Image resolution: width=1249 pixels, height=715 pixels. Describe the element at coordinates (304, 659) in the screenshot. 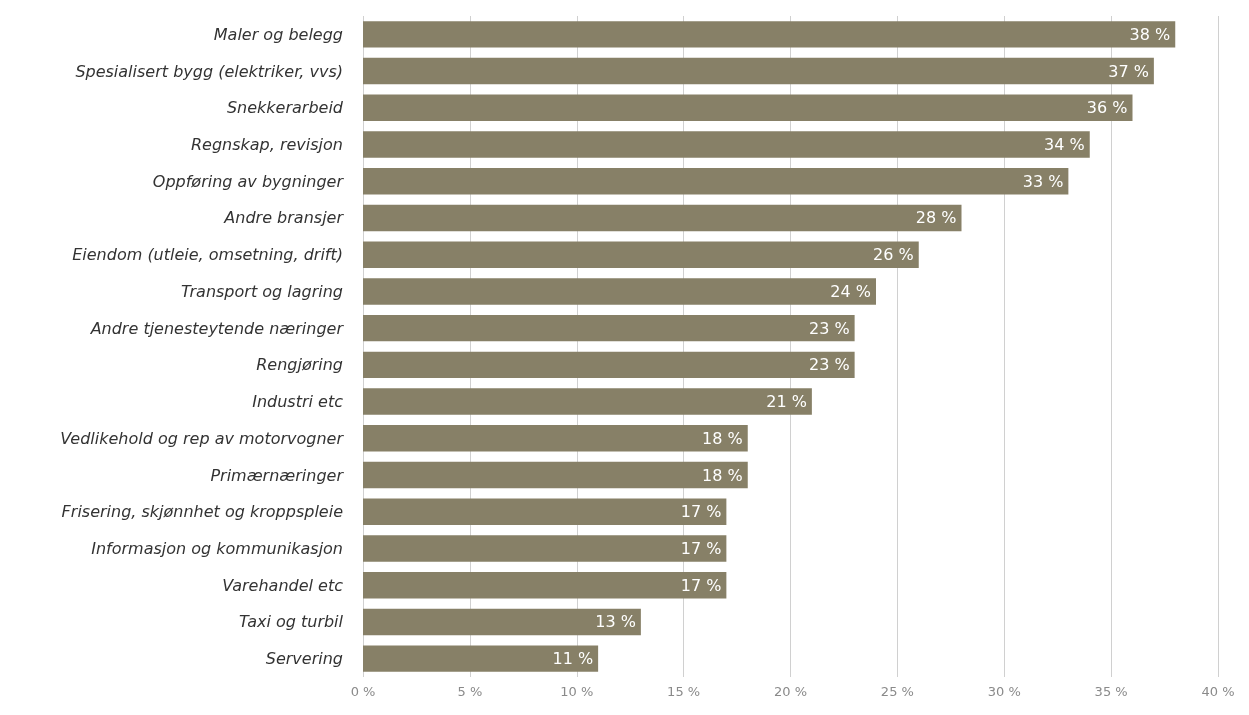

I see `y-tick-label: Servering` at that location.